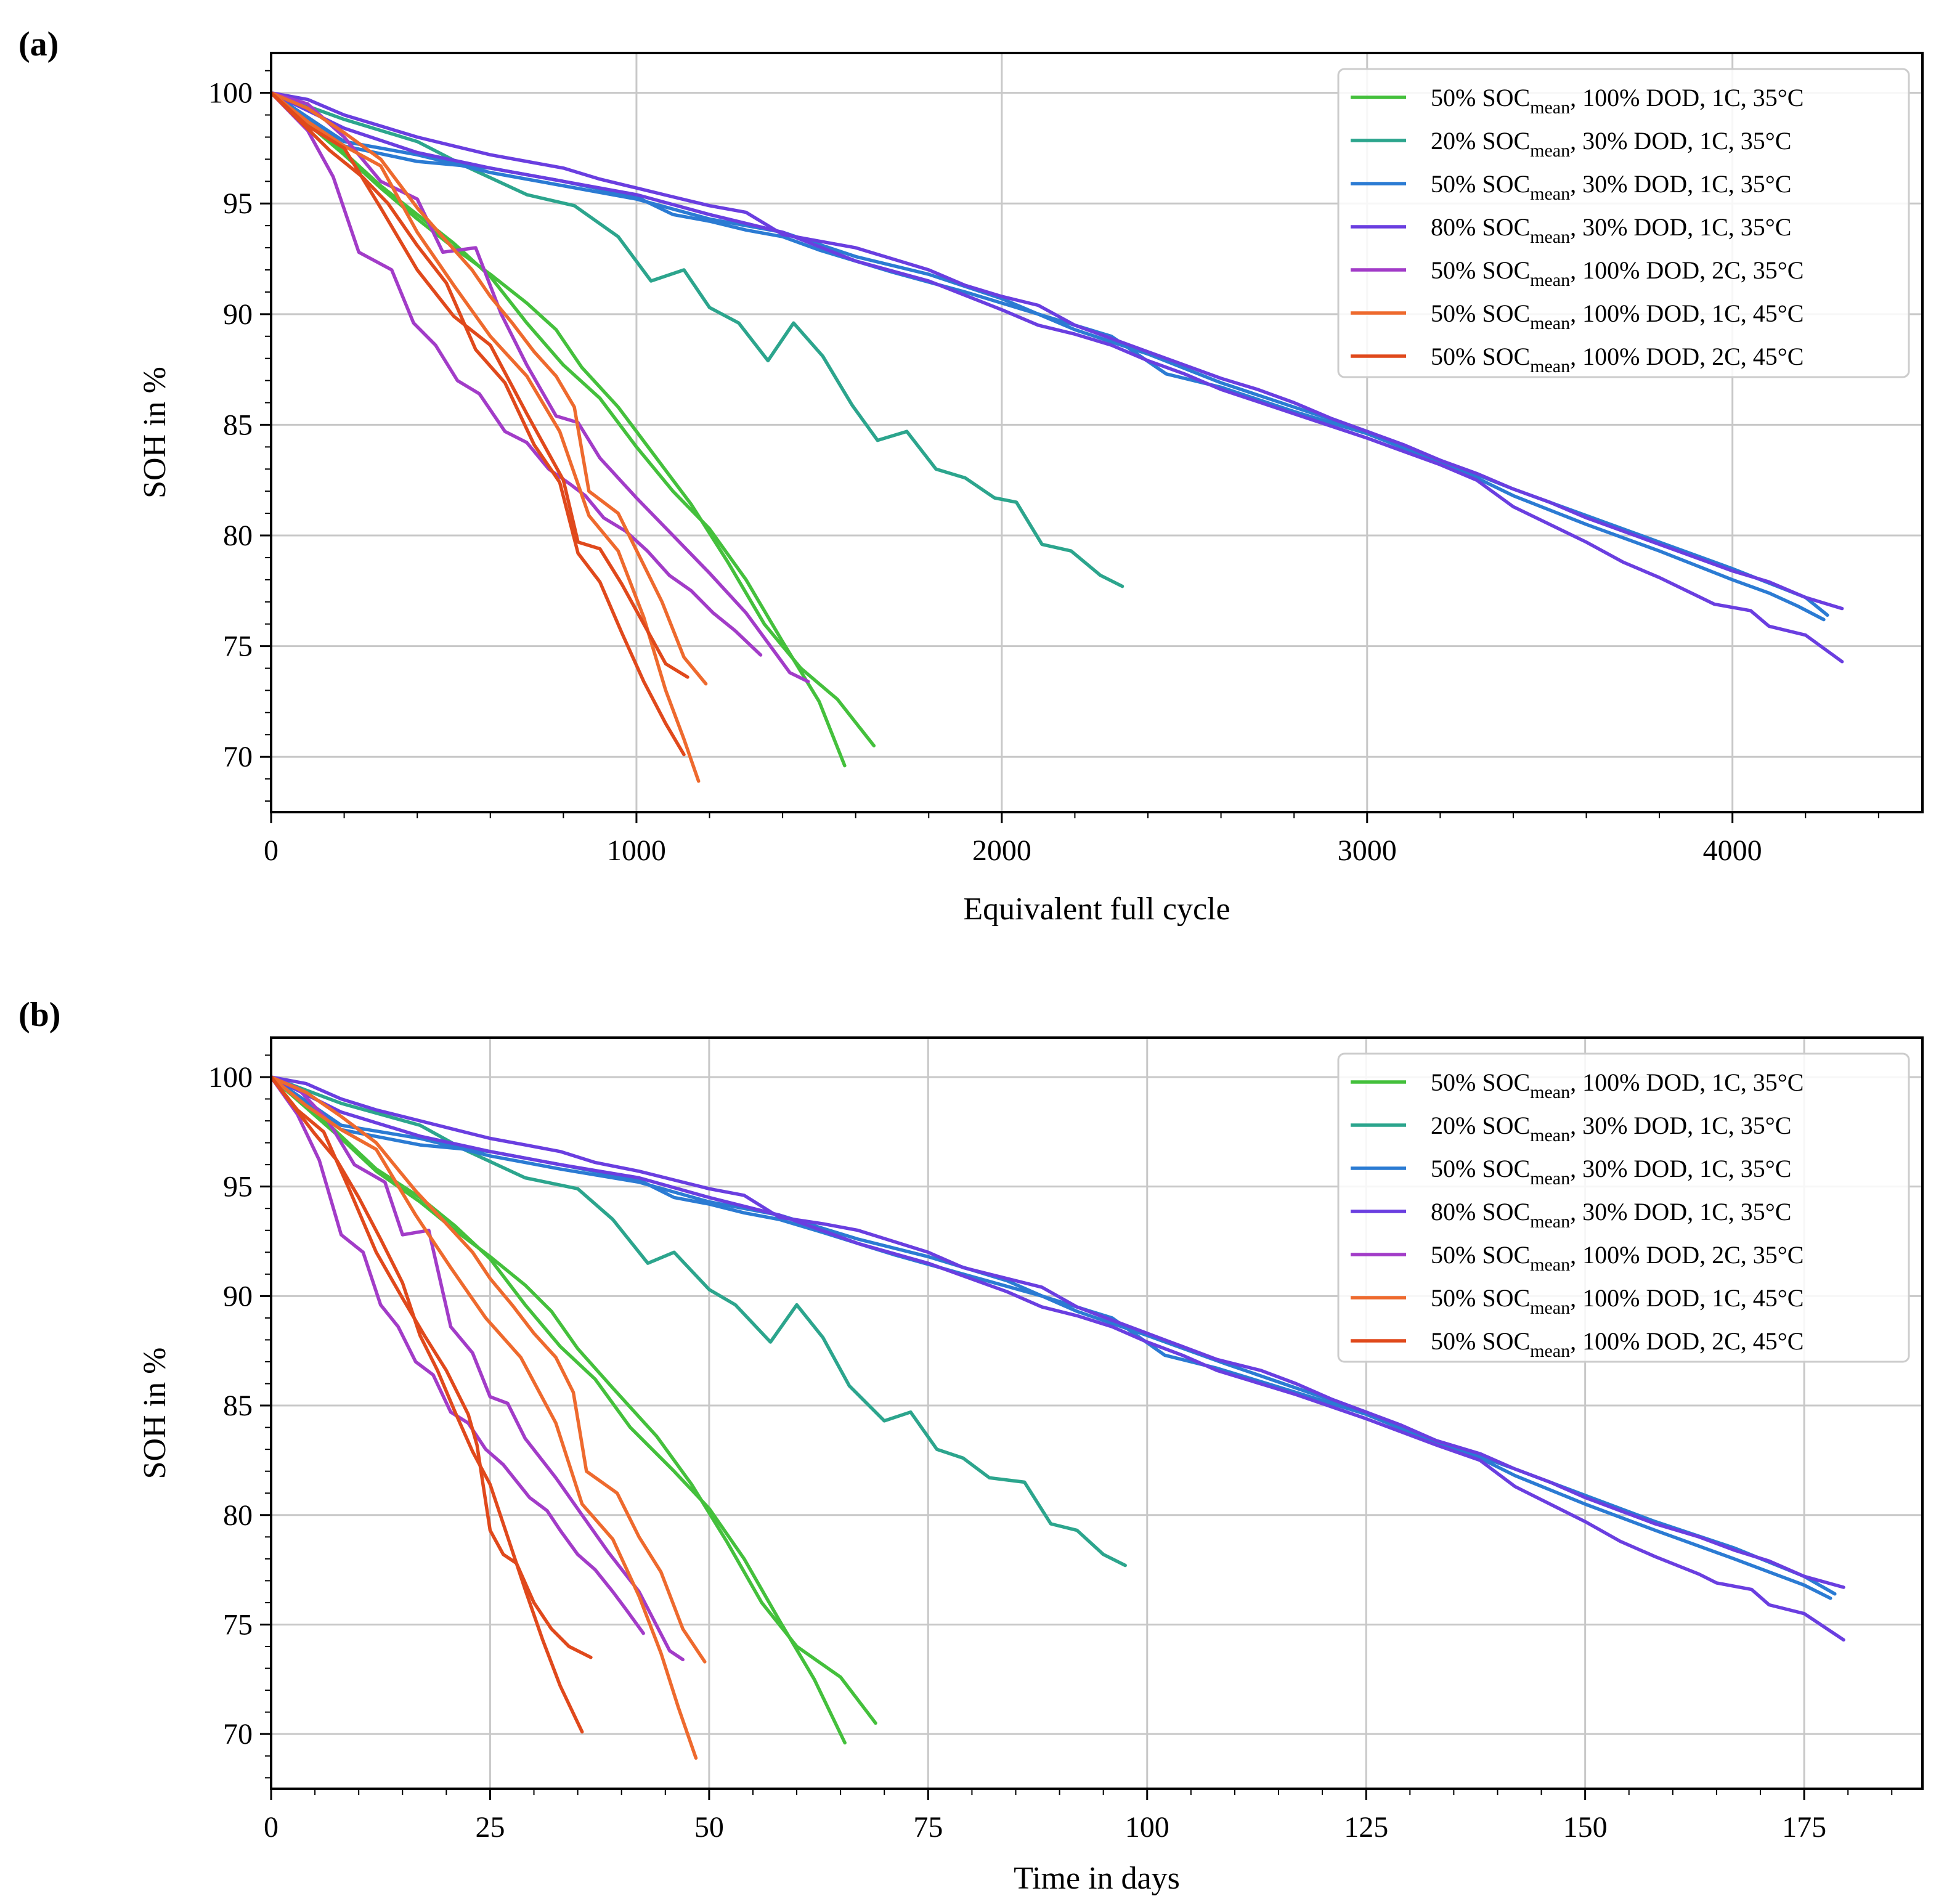 This screenshot has width=1944, height=1904. Describe the element at coordinates (1147, 1827) in the screenshot. I see `x-tick-label: 100` at that location.